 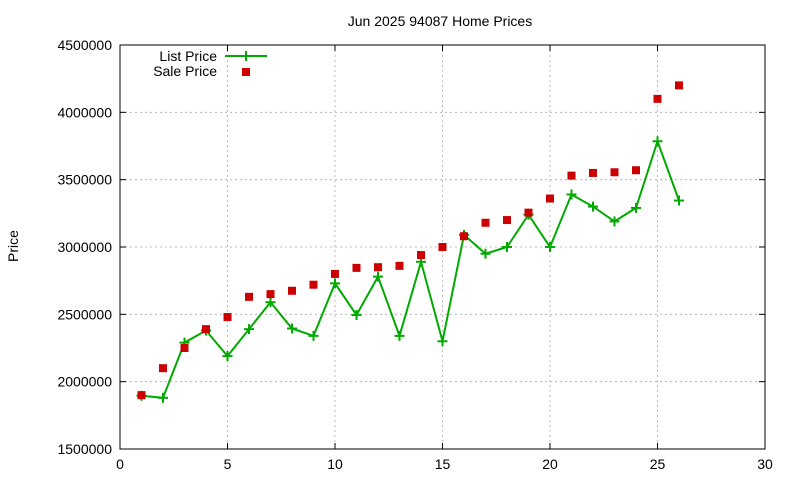 I want to click on x-tick-label: 5, so click(x=228, y=464).